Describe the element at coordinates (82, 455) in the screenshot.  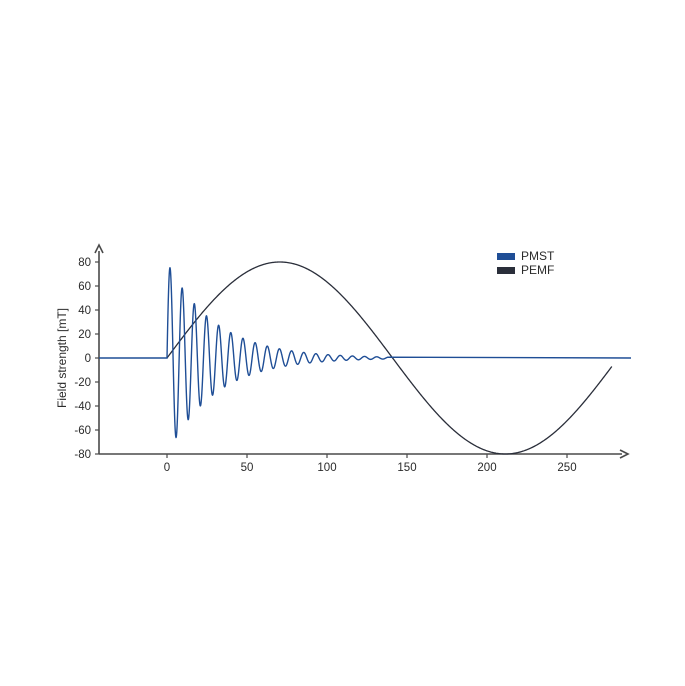
I see `y-tick-label: -80` at that location.